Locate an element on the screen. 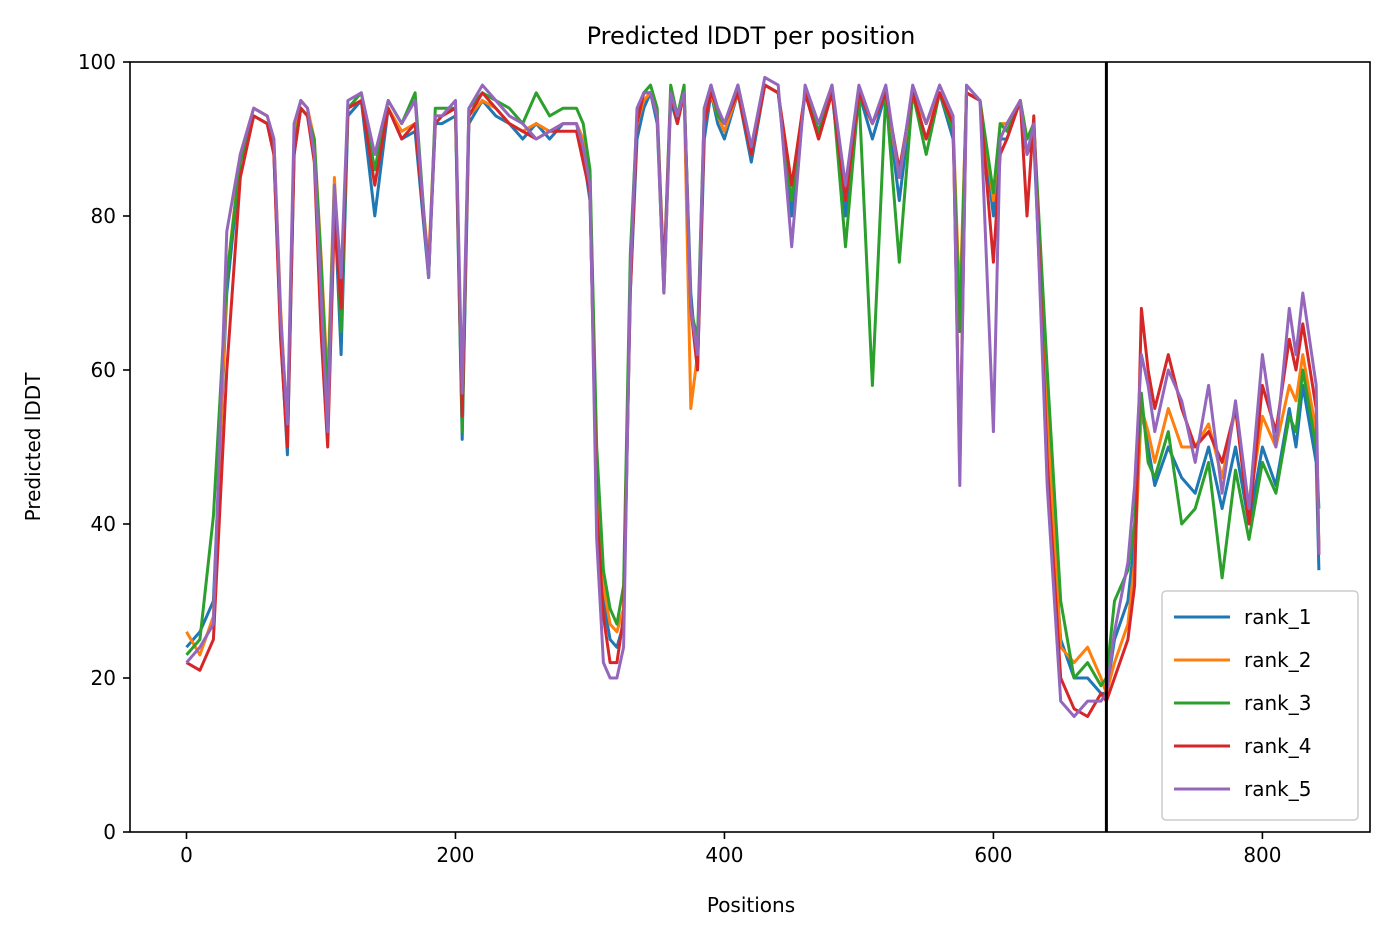 This screenshot has width=1391, height=939. y-tick-label: 60 is located at coordinates (103, 370).